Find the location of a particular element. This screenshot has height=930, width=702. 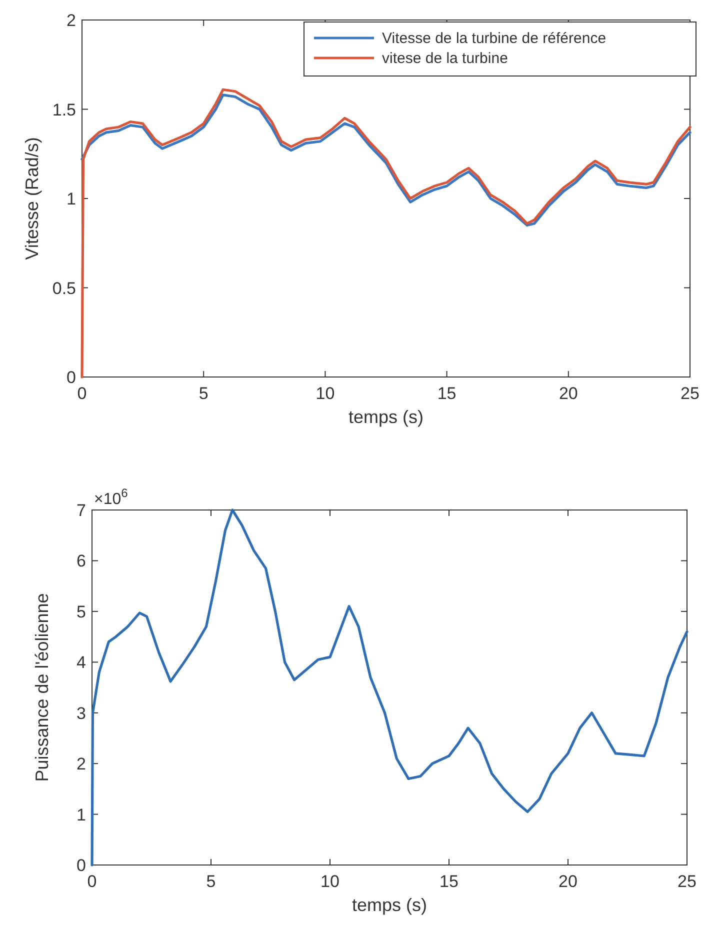

text: ×10$^{6}$ is located at coordinates (111, 497).